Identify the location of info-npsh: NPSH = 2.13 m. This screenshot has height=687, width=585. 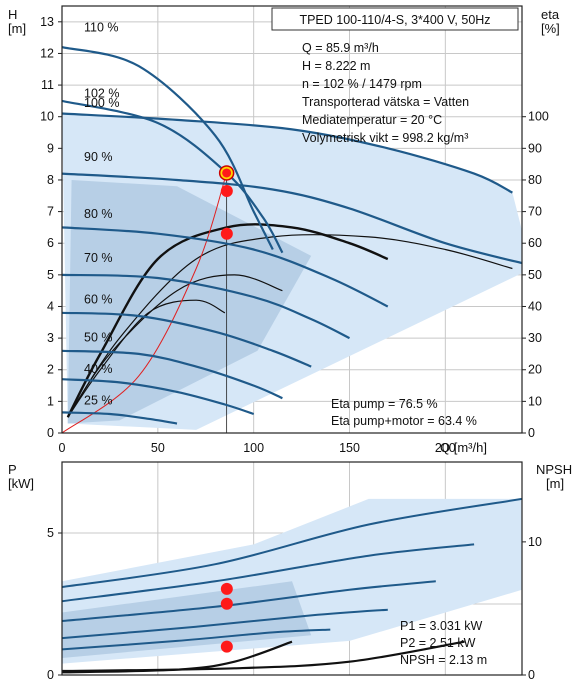
(443, 660).